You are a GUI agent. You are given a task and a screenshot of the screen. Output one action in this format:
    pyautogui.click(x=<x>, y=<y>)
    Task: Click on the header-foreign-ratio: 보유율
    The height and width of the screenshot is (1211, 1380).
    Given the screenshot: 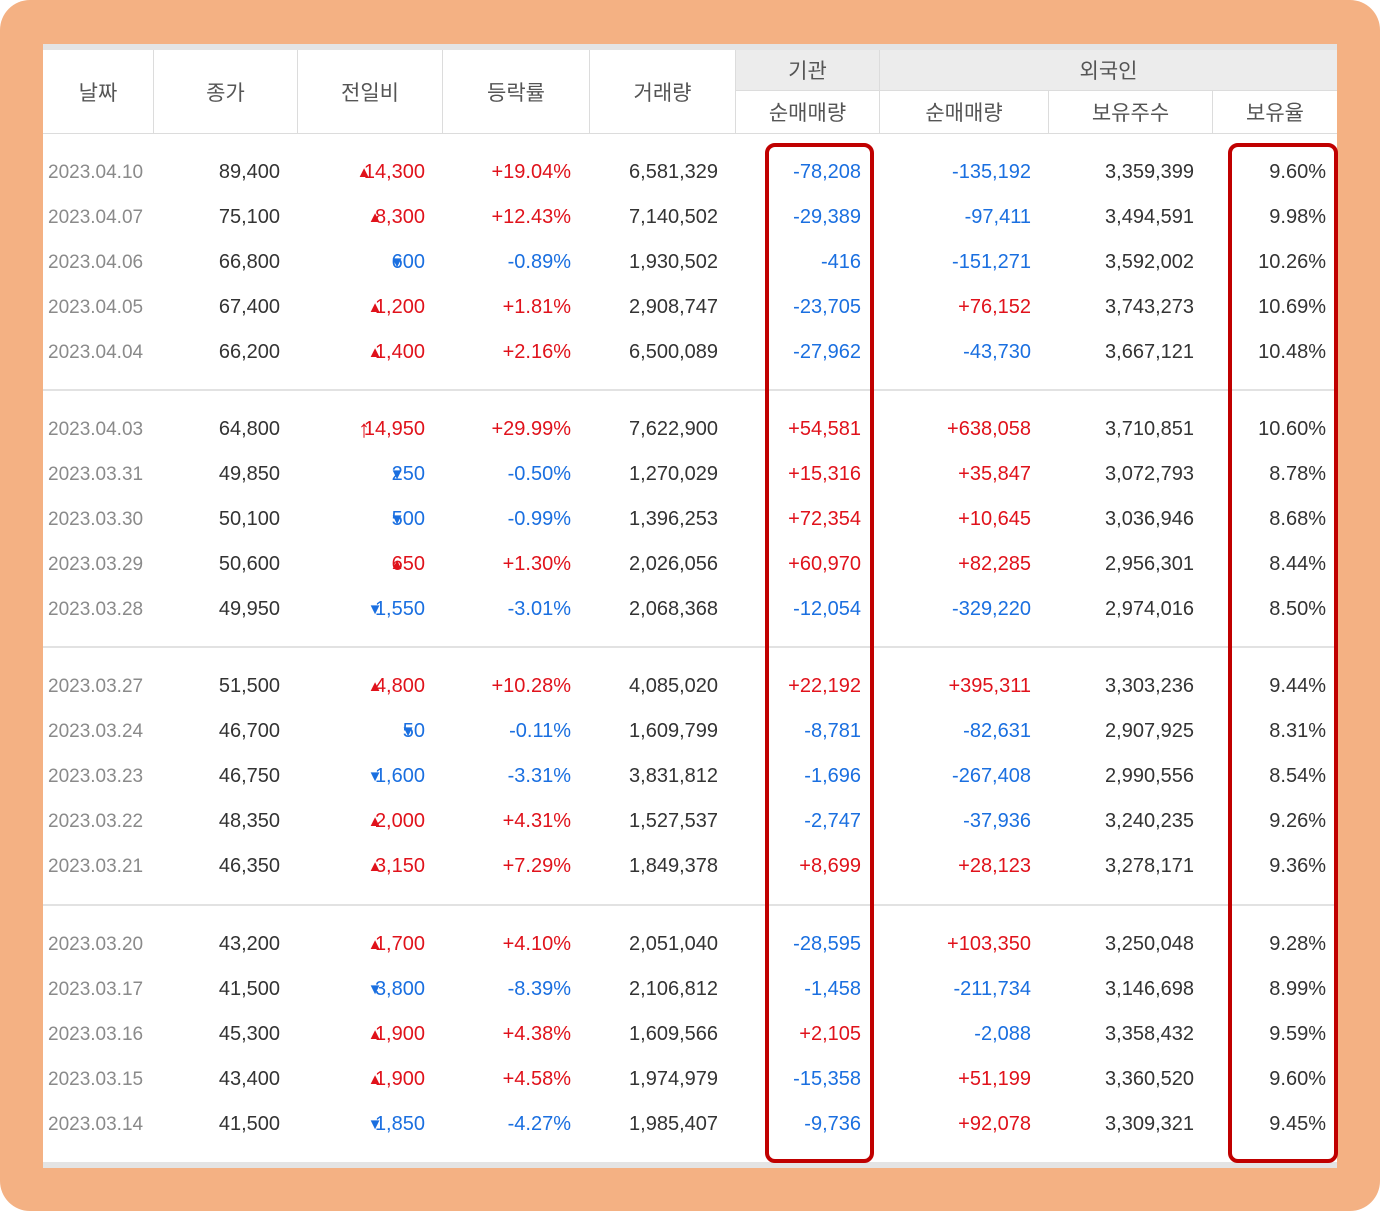 What is the action you would take?
    pyautogui.click(x=1275, y=112)
    